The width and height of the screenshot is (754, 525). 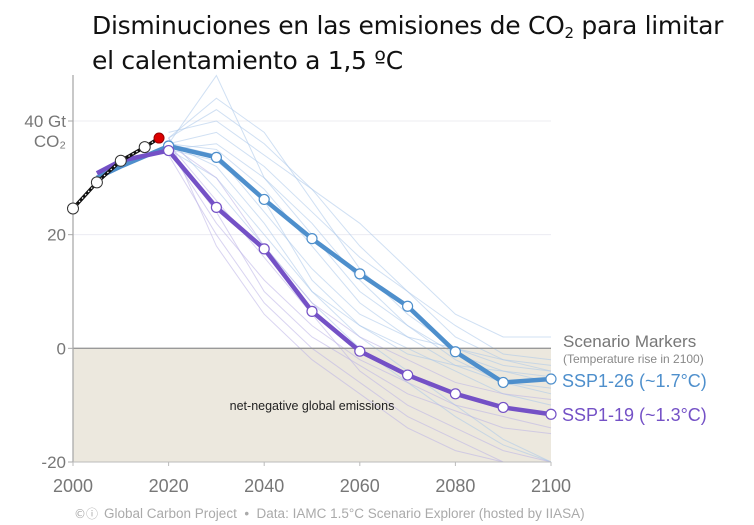 I want to click on y-tick-label: 0, so click(x=61, y=348).